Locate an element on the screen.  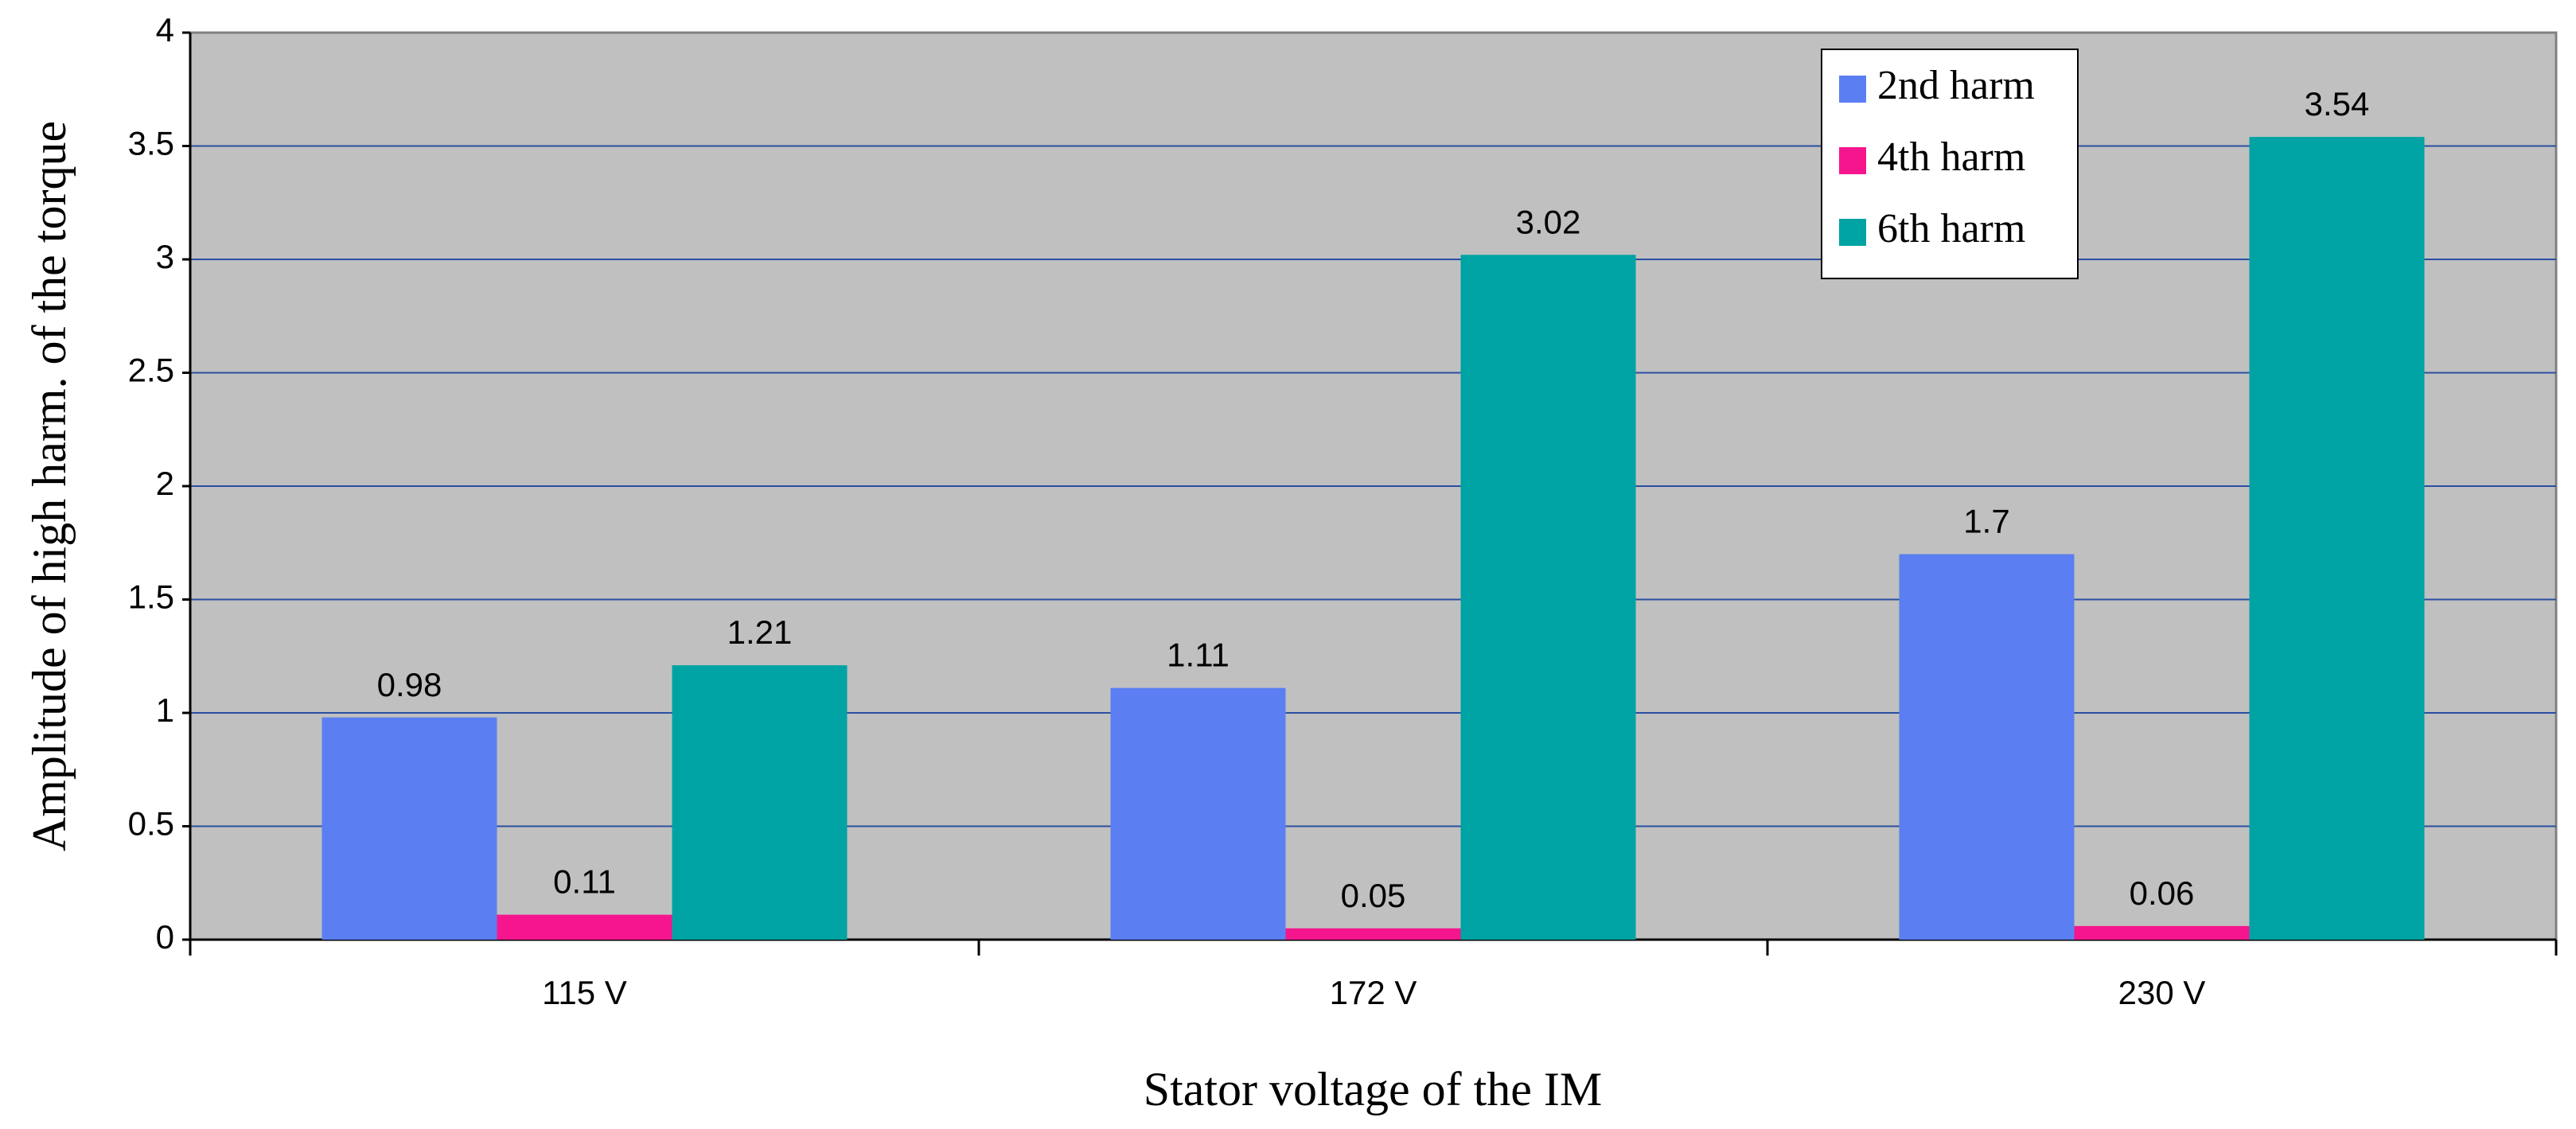
x-tick-label: 115 V is located at coordinates (584, 992).